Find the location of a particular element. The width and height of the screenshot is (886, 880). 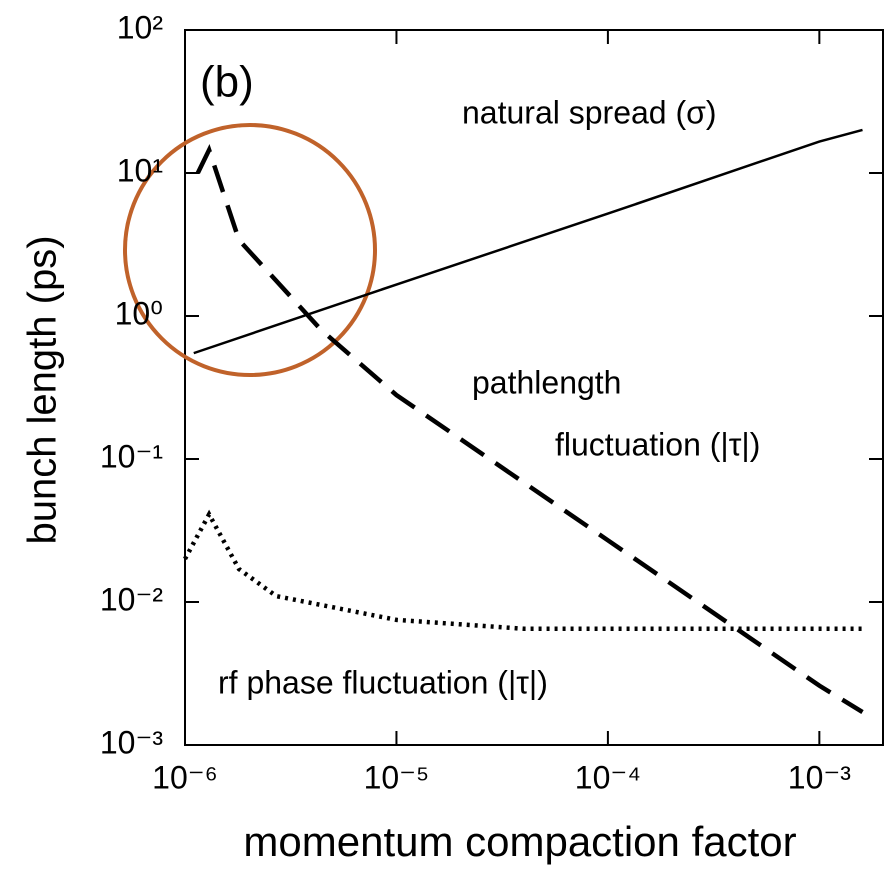

annotation: rf phase fluctuation (|τ|) is located at coordinates (383, 682).